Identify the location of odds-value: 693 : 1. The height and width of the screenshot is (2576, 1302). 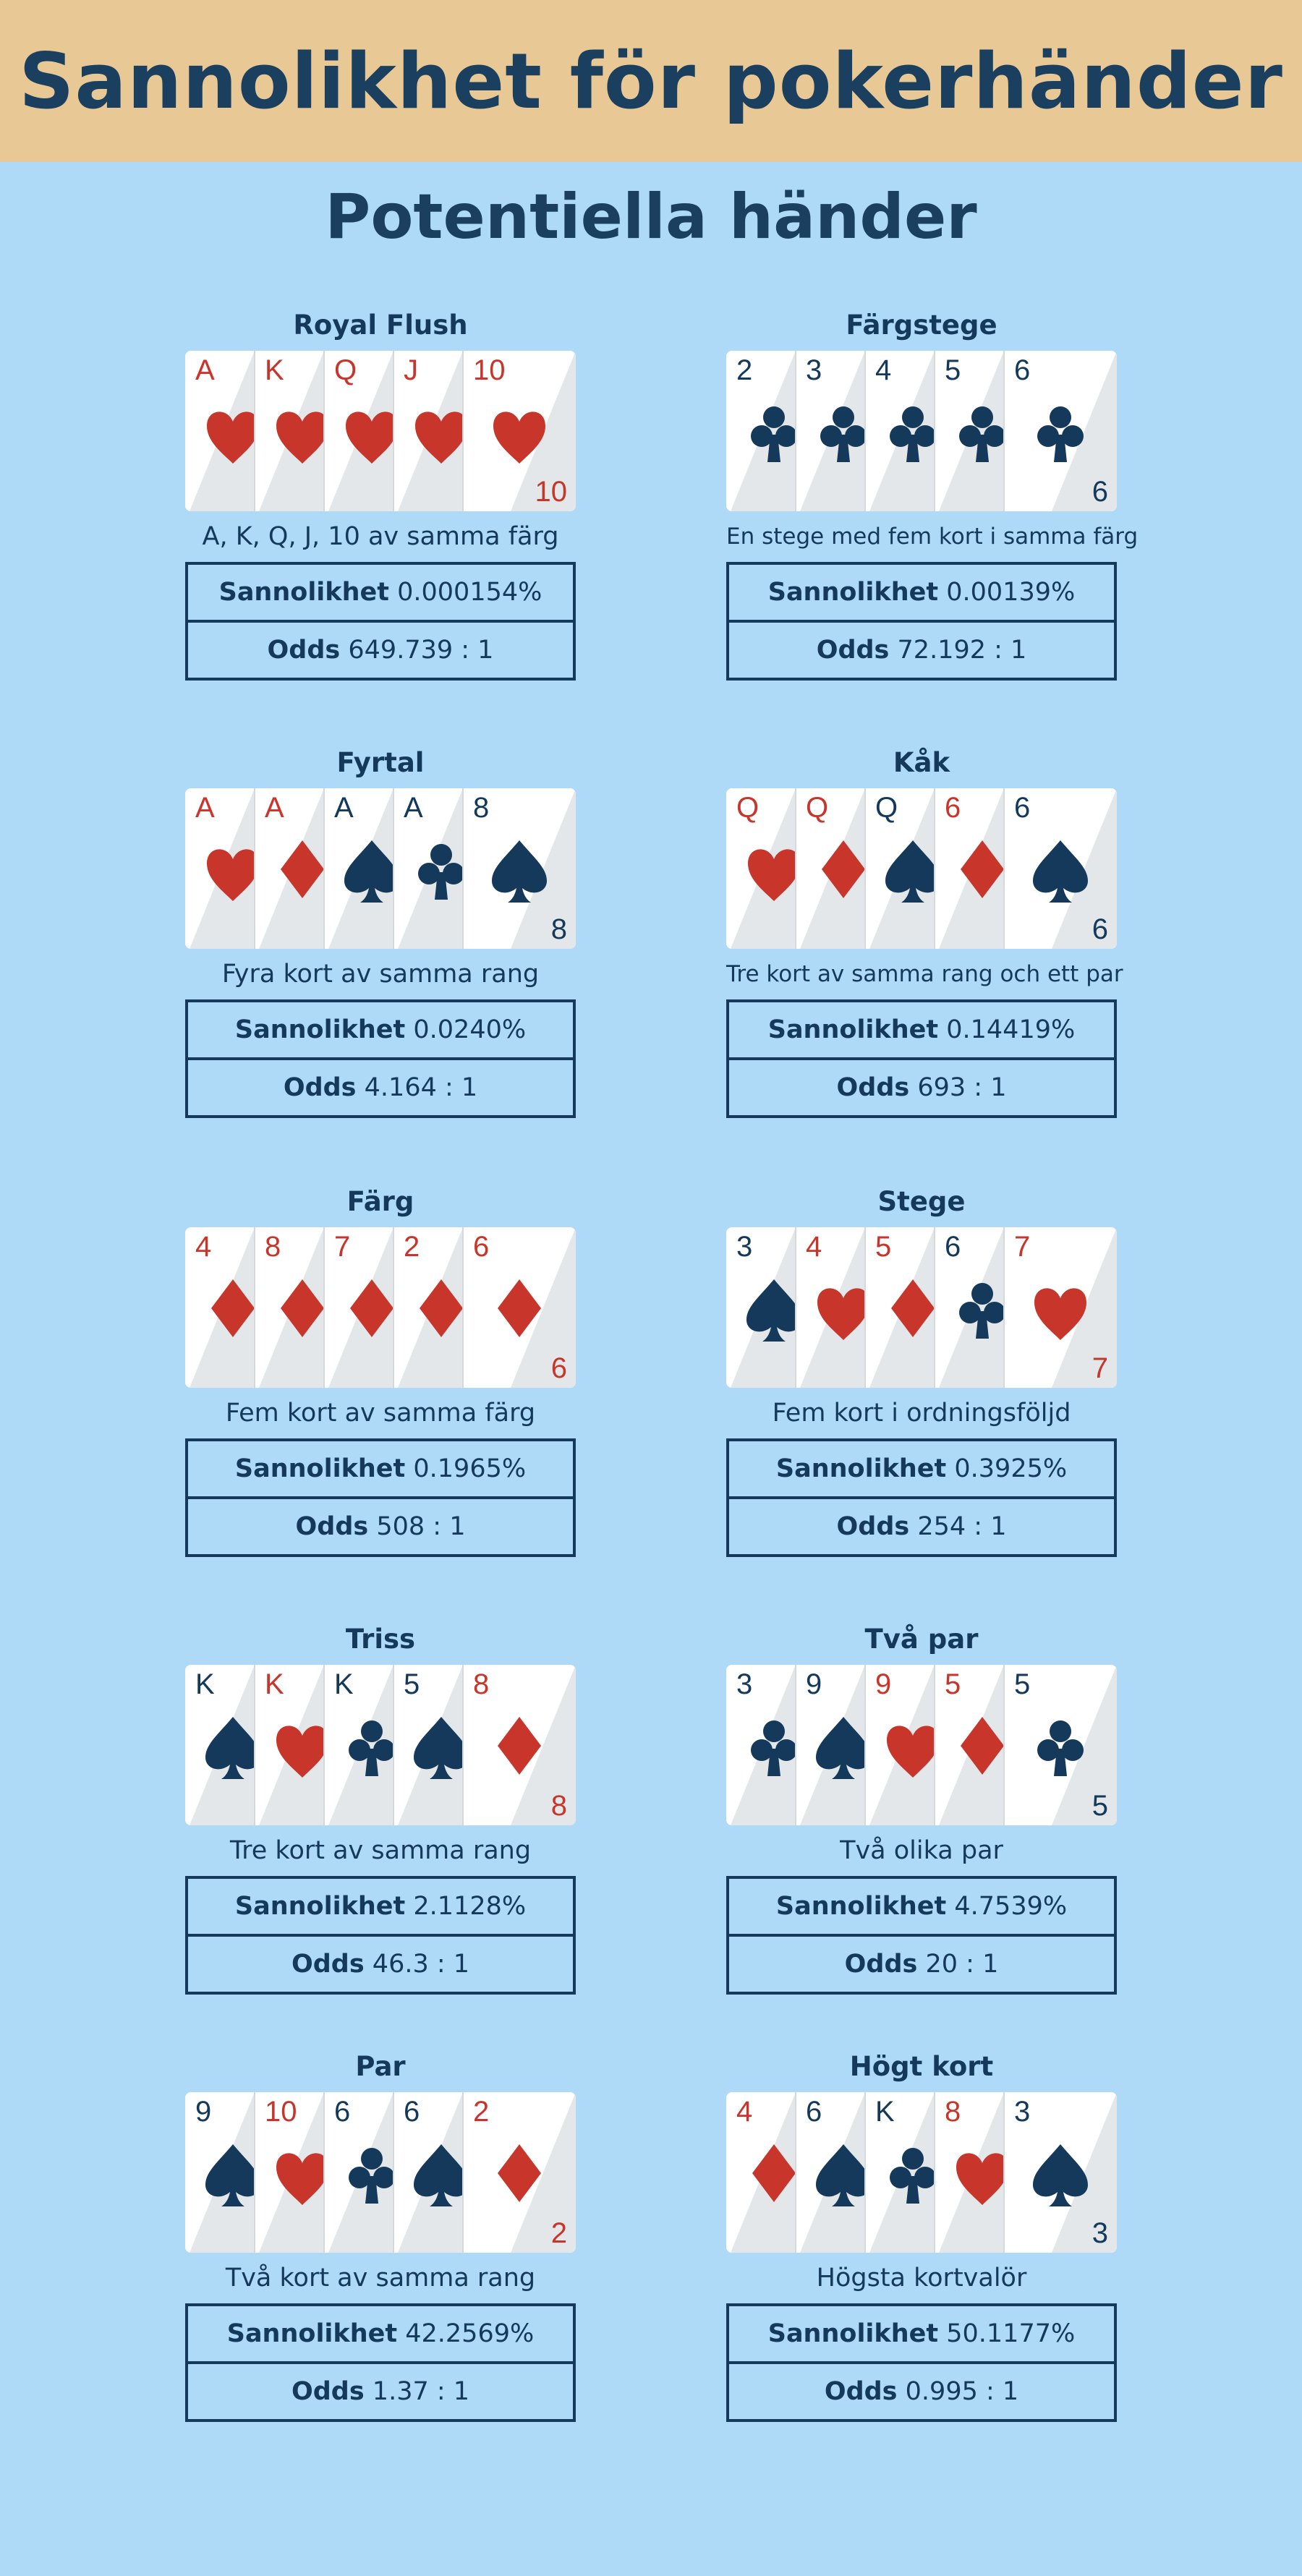
(962, 1087).